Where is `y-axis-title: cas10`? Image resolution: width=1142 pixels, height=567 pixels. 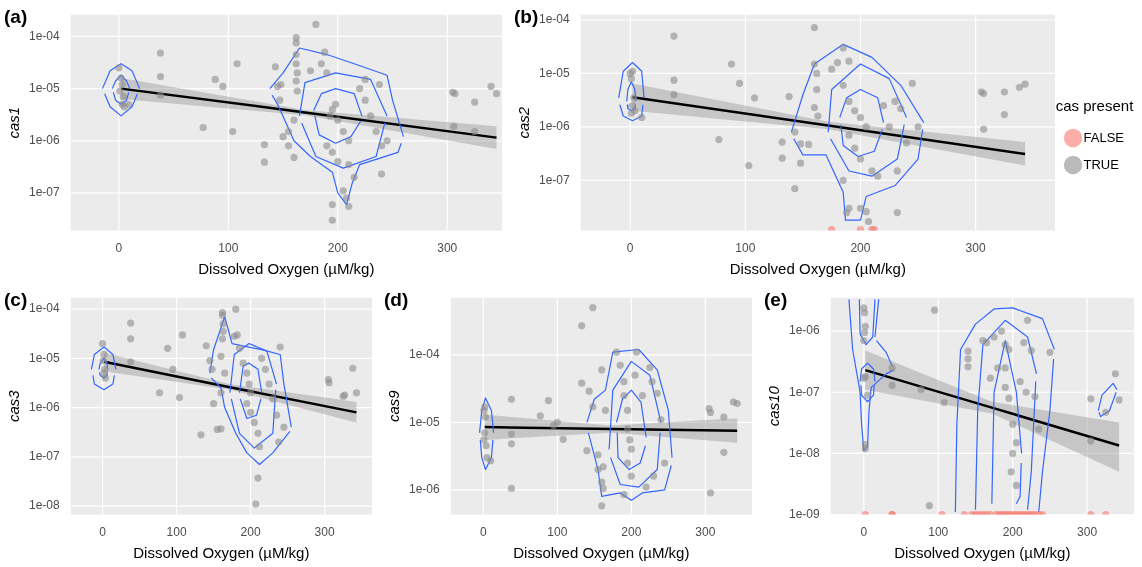 y-axis-title: cas10 is located at coordinates (774, 406).